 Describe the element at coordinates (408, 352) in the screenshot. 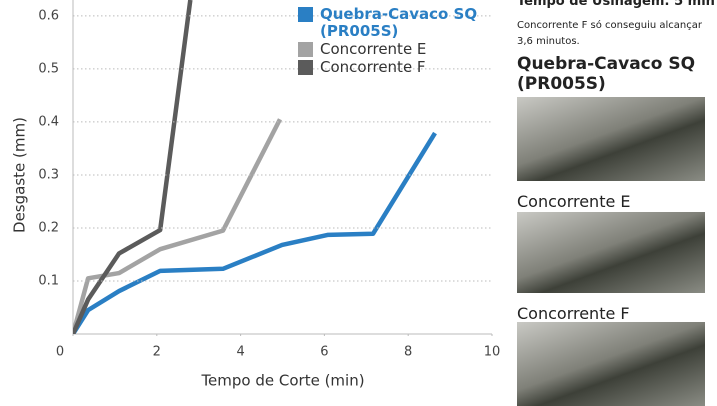

I see `x-tick-label: 8` at that location.